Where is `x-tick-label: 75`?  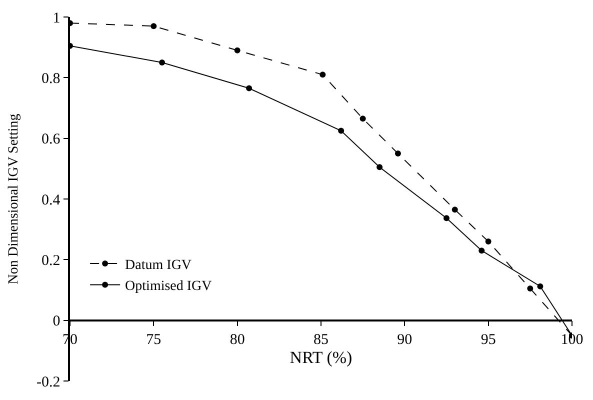
x-tick-label: 75 is located at coordinates (154, 340).